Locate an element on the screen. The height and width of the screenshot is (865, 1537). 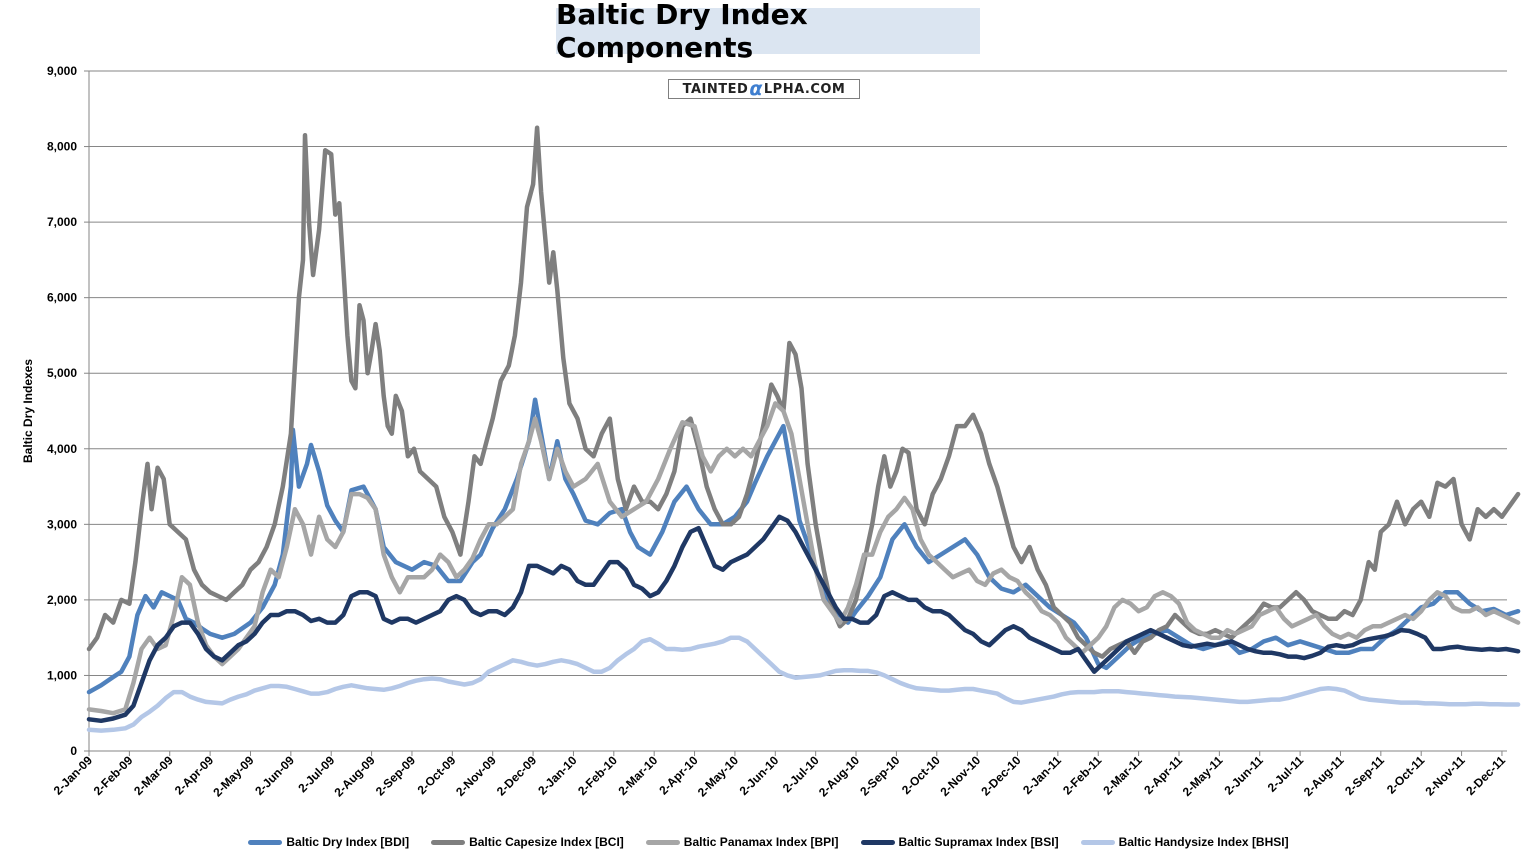
legend-item: Baltic Dry Index [BDI] is located at coordinates (328, 842).